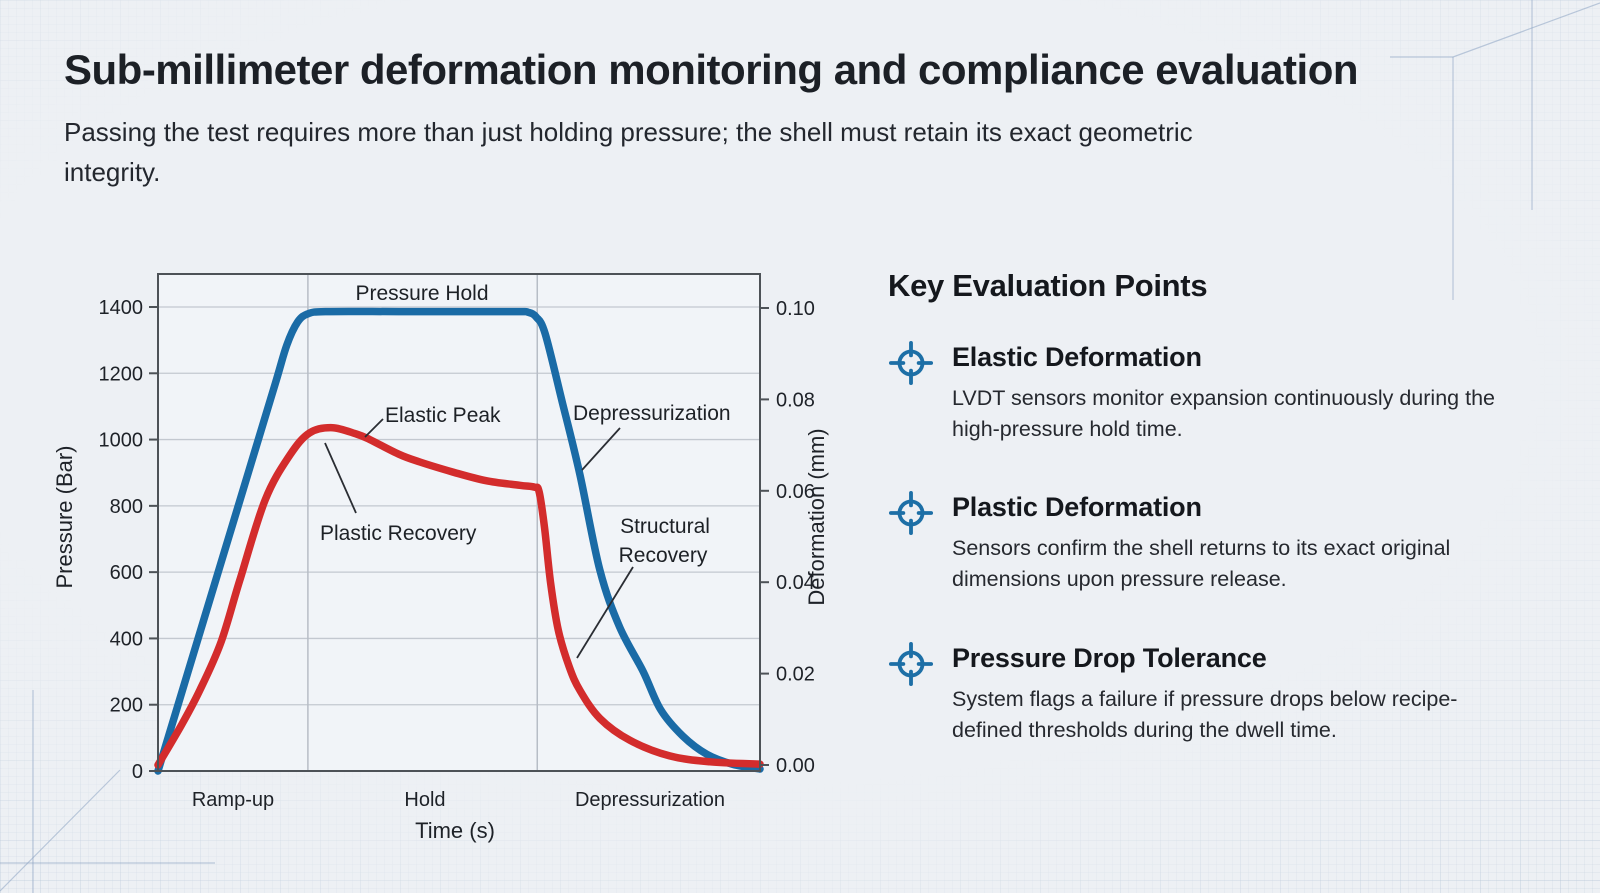 The height and width of the screenshot is (893, 1600). Describe the element at coordinates (424, 800) in the screenshot. I see `phase-label-hold: Hold` at that location.